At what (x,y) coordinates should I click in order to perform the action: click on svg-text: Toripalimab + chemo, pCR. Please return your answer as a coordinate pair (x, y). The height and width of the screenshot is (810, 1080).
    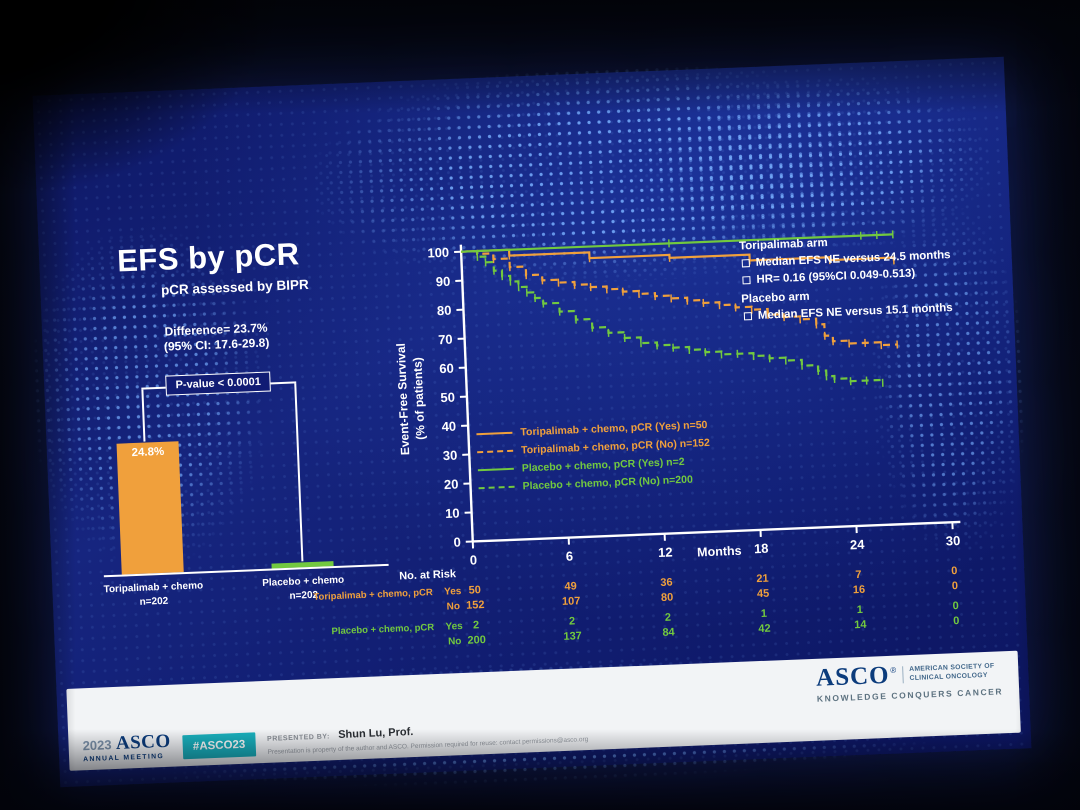
    Looking at the image, I should click on (373, 595).